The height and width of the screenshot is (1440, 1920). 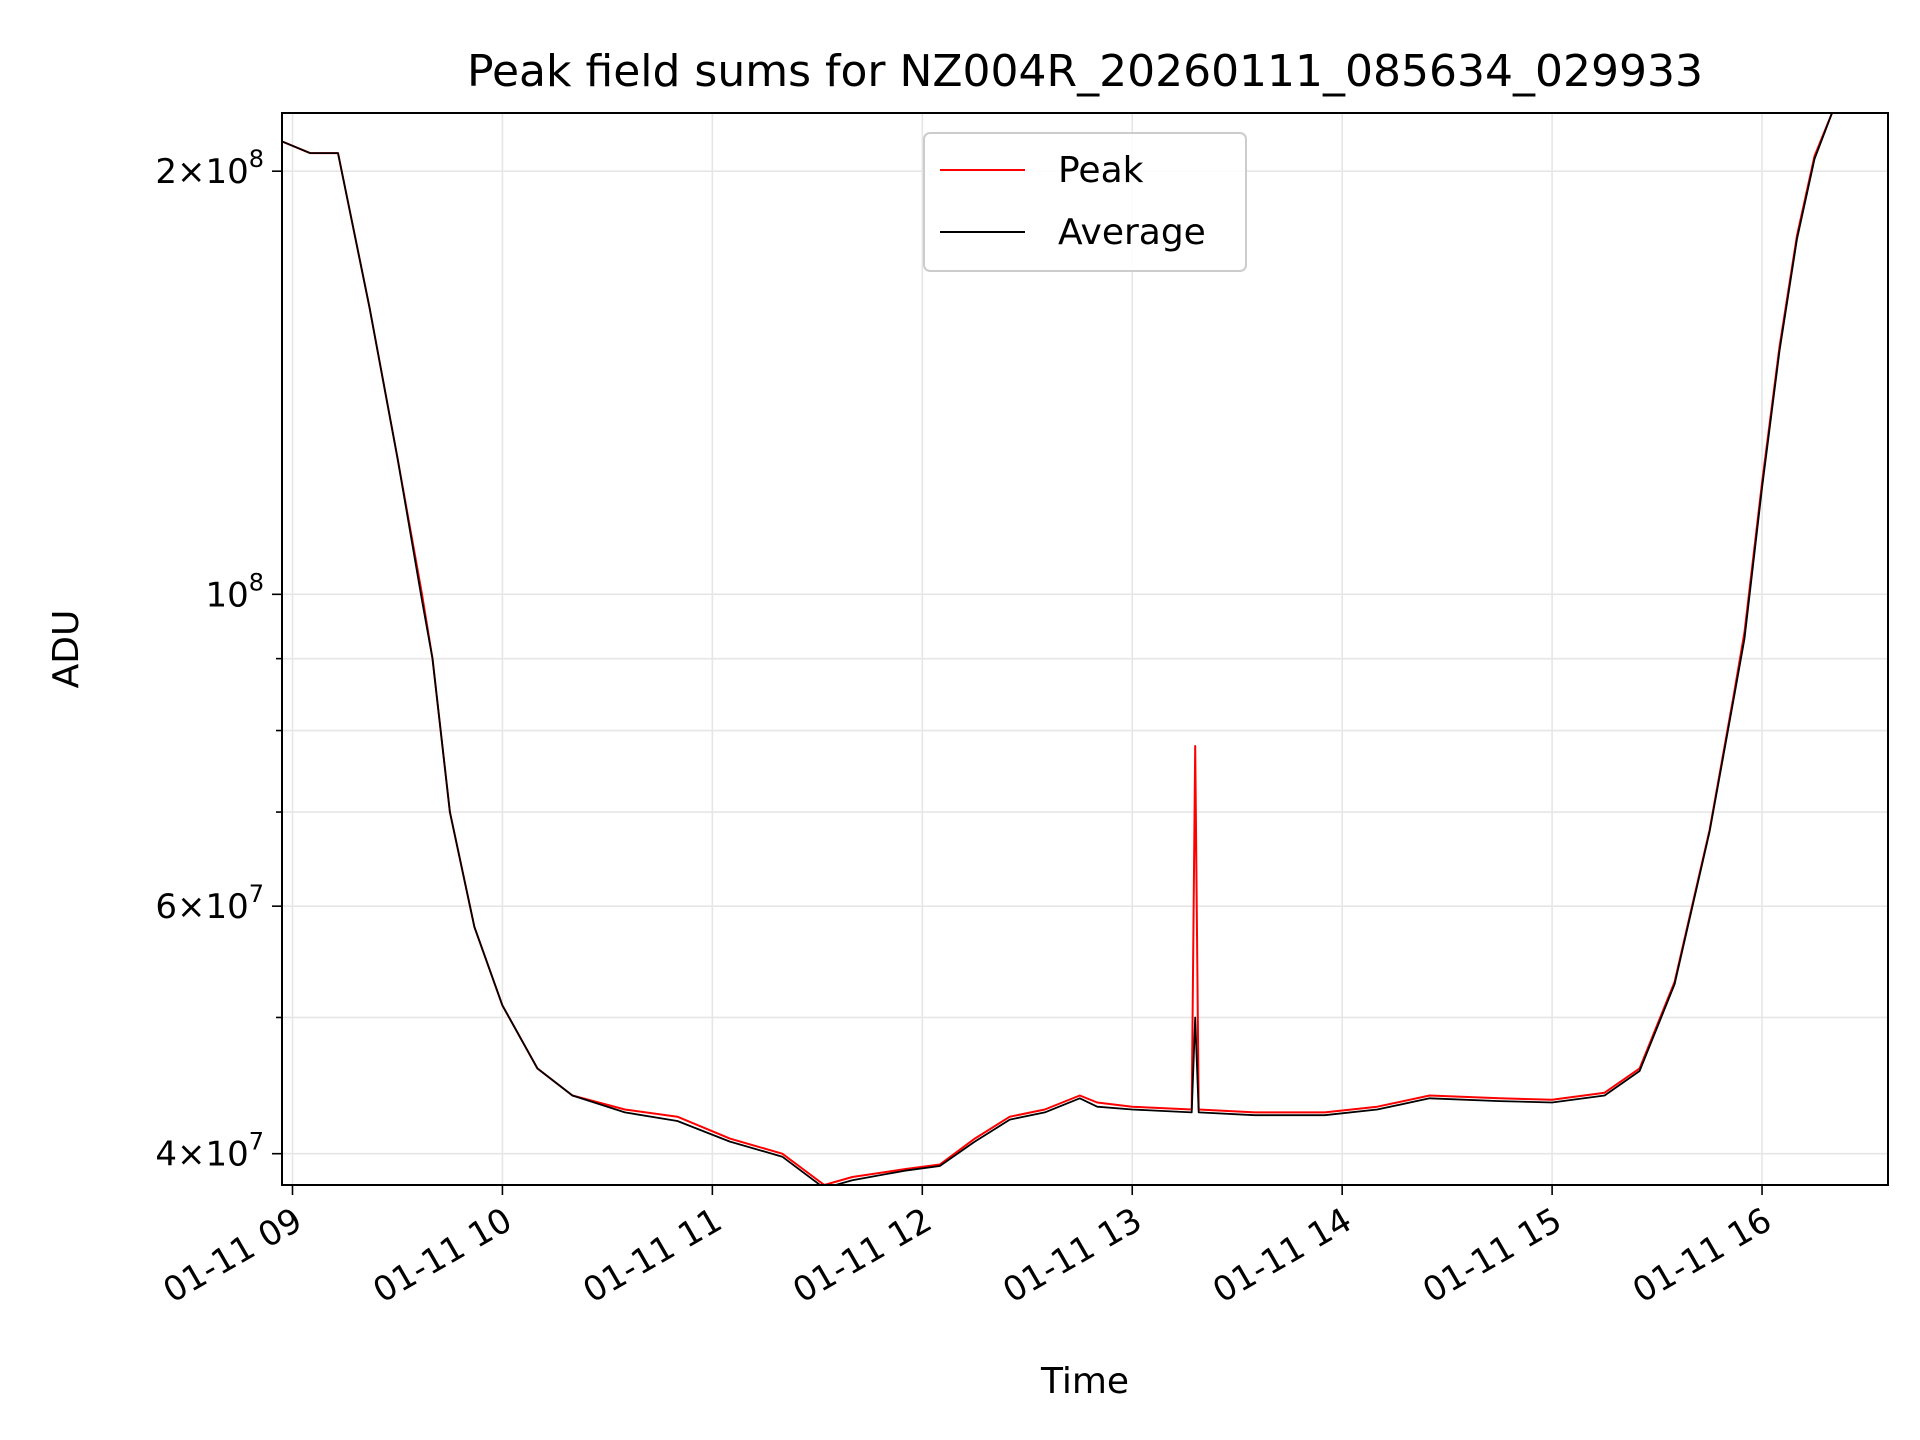 What do you see at coordinates (1084, 1381) in the screenshot?
I see `x-axis-label: Time` at bounding box center [1084, 1381].